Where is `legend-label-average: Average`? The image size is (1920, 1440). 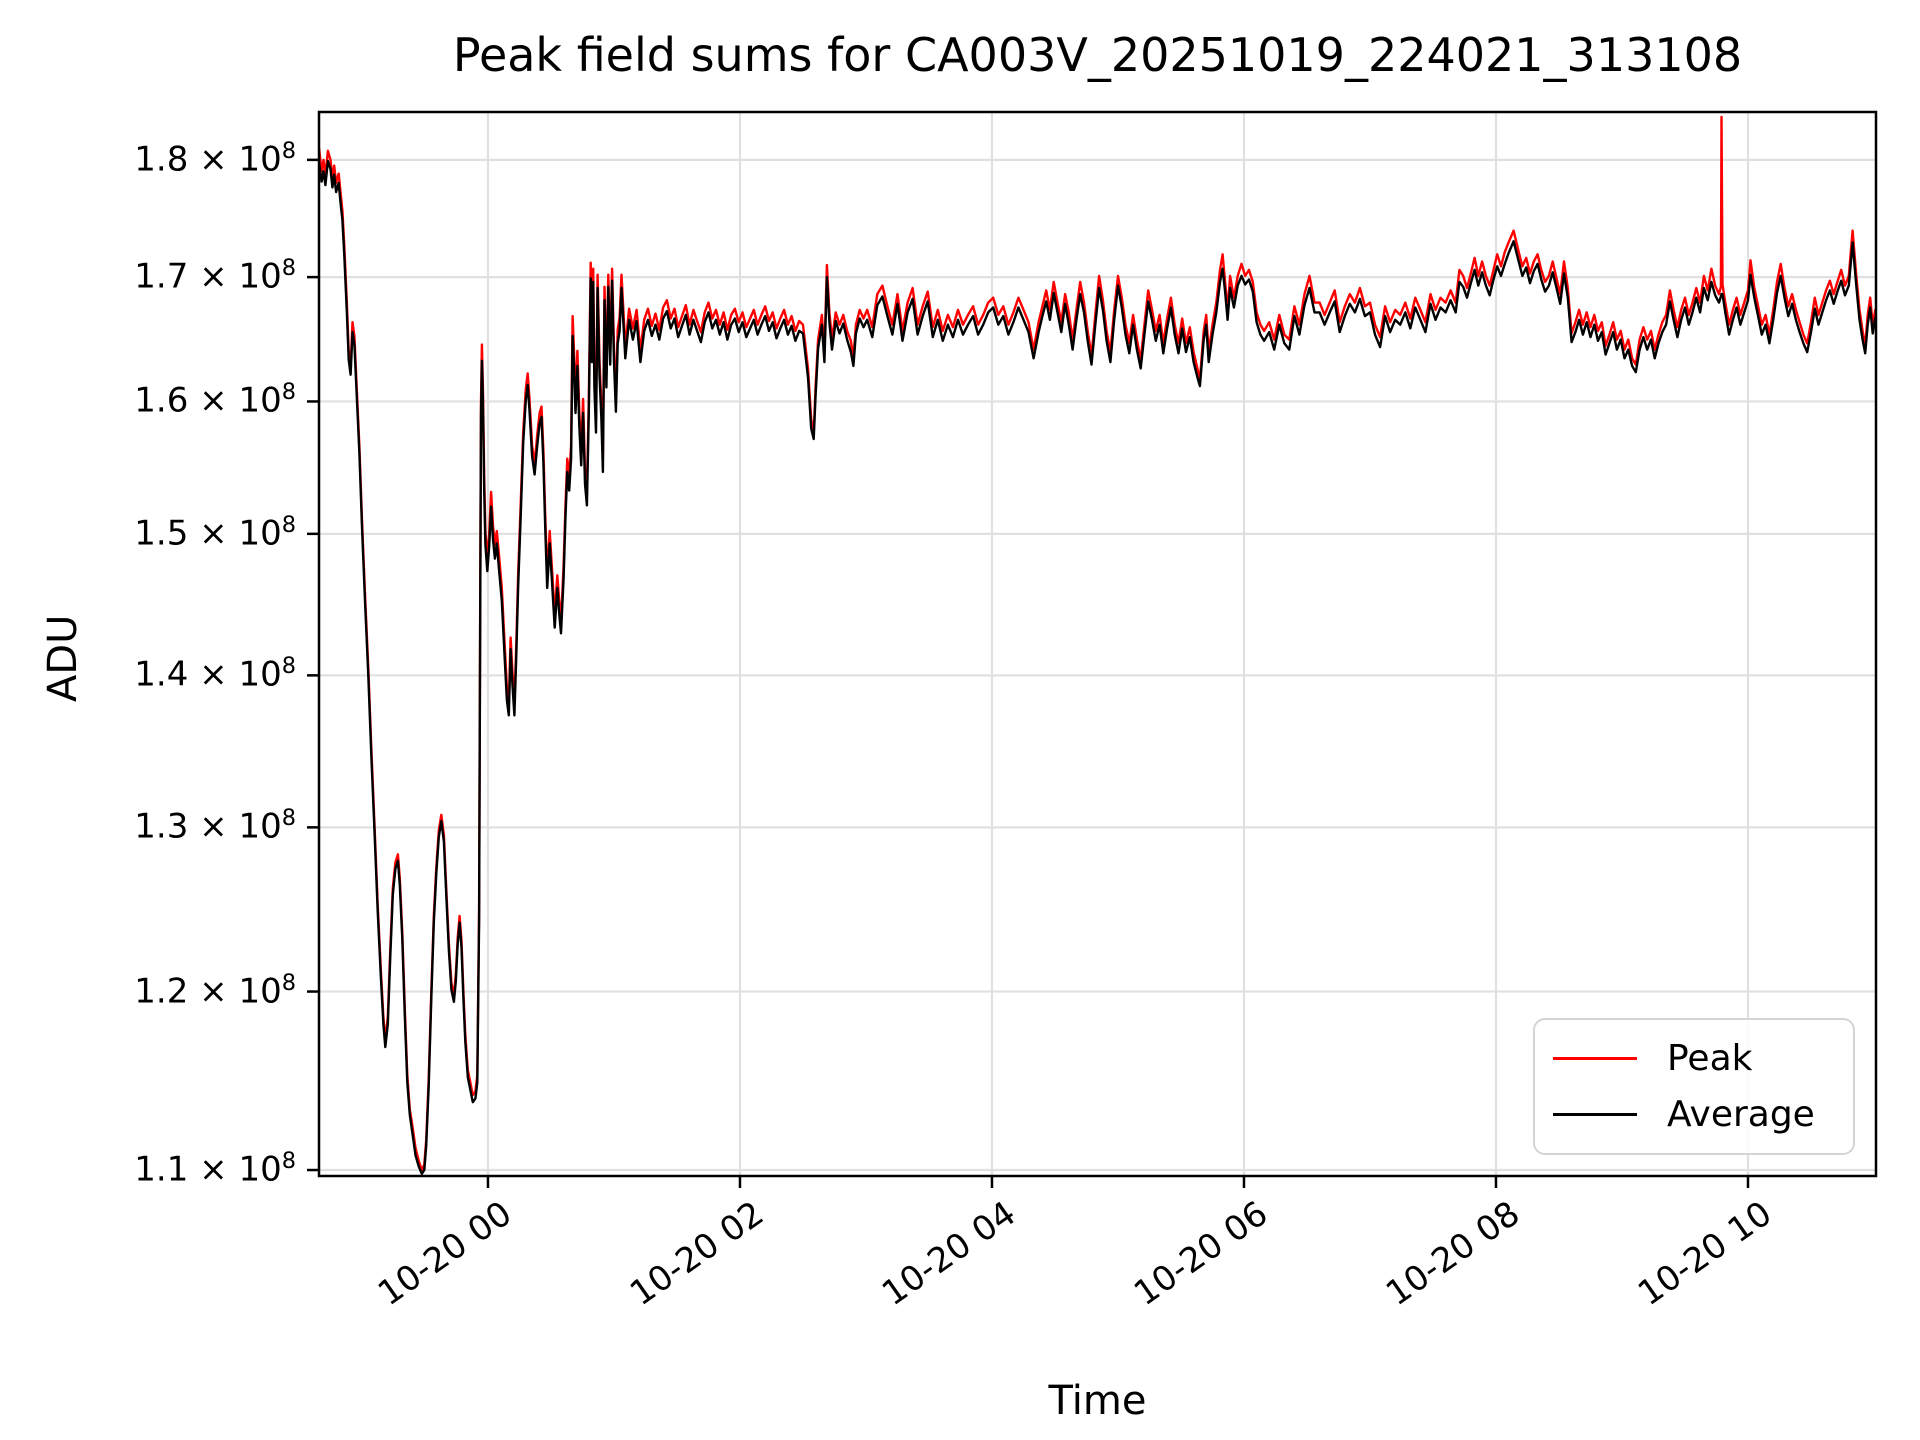 legend-label-average: Average is located at coordinates (1741, 1114).